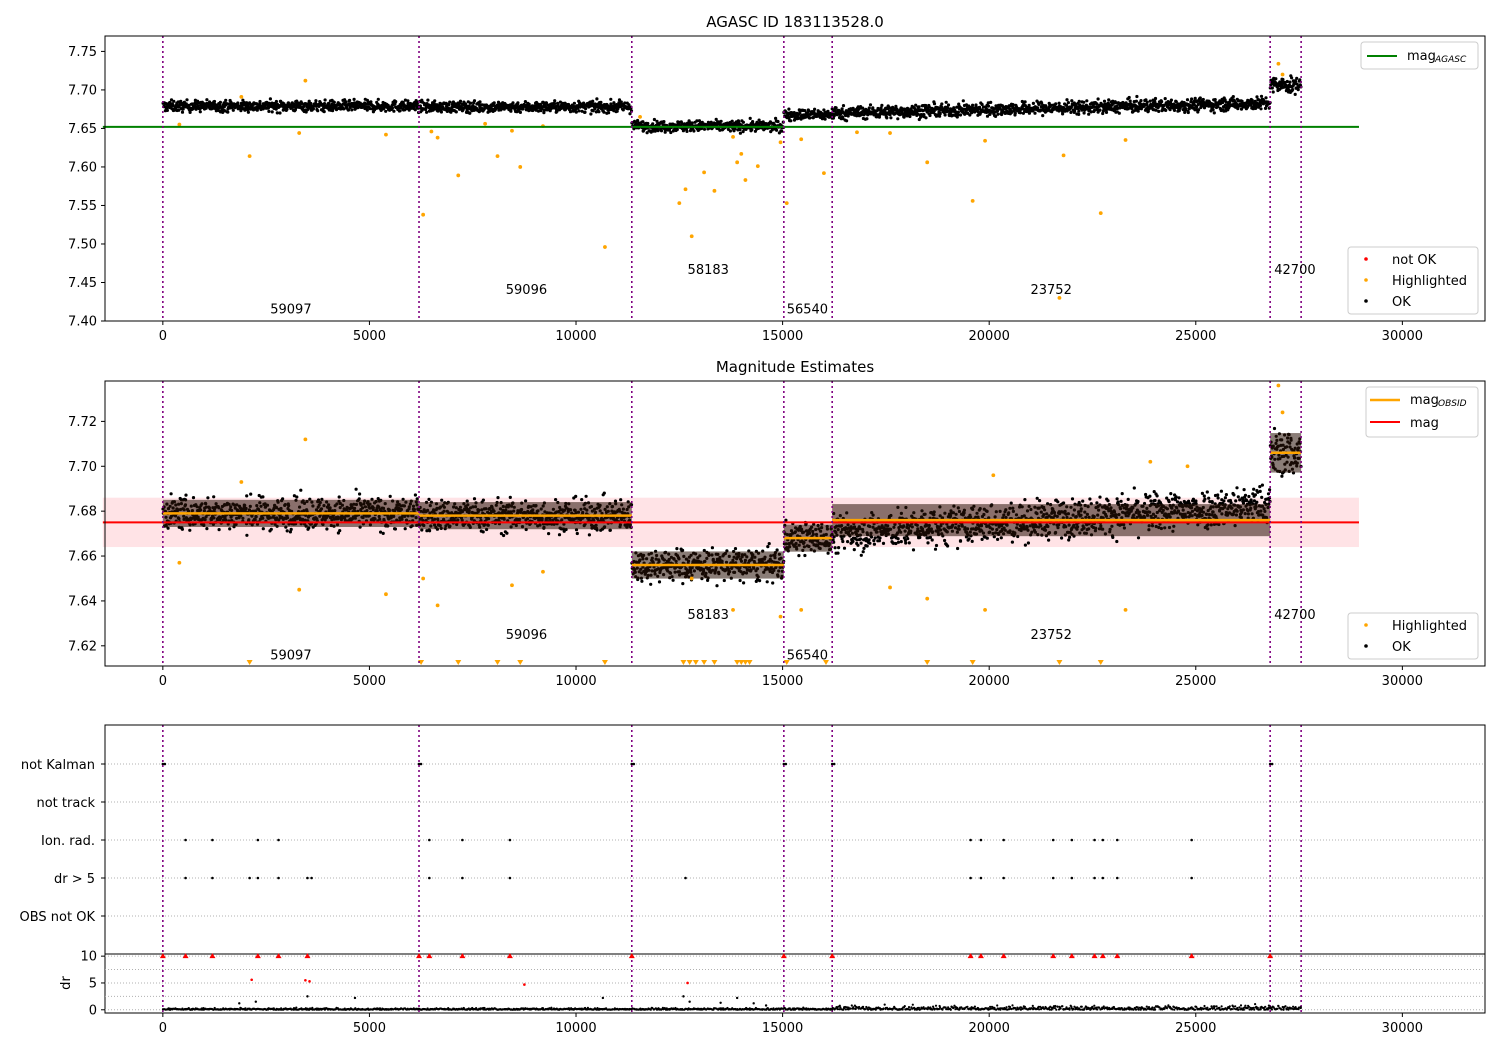 The image size is (1500, 1050). I want to click on obsid-label: 56540, so click(807, 309).